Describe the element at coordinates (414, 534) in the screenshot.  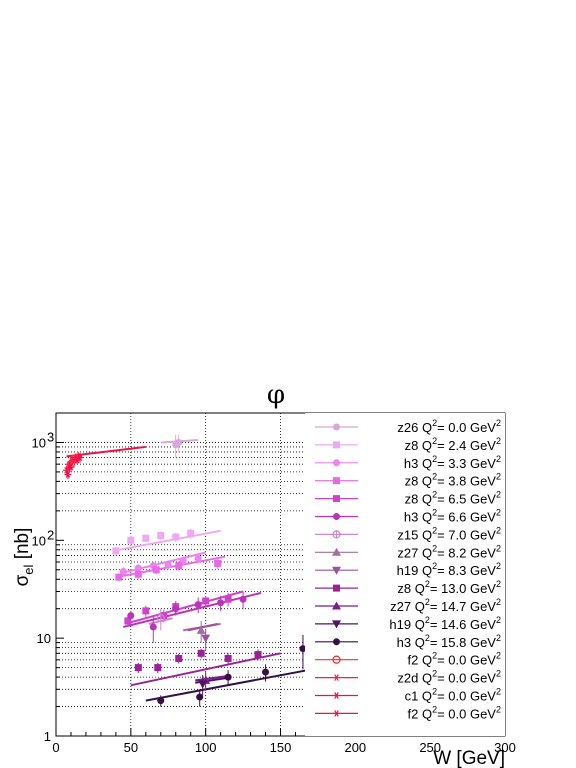
I see `legend-label-name: z15 Q` at that location.